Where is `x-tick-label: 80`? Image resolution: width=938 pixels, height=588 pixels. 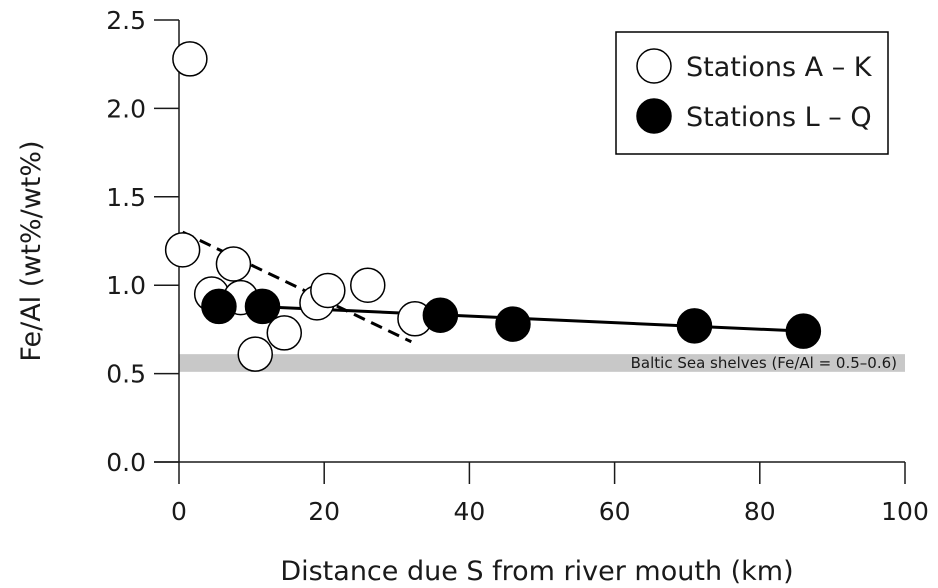
x-tick-label: 80 is located at coordinates (760, 511).